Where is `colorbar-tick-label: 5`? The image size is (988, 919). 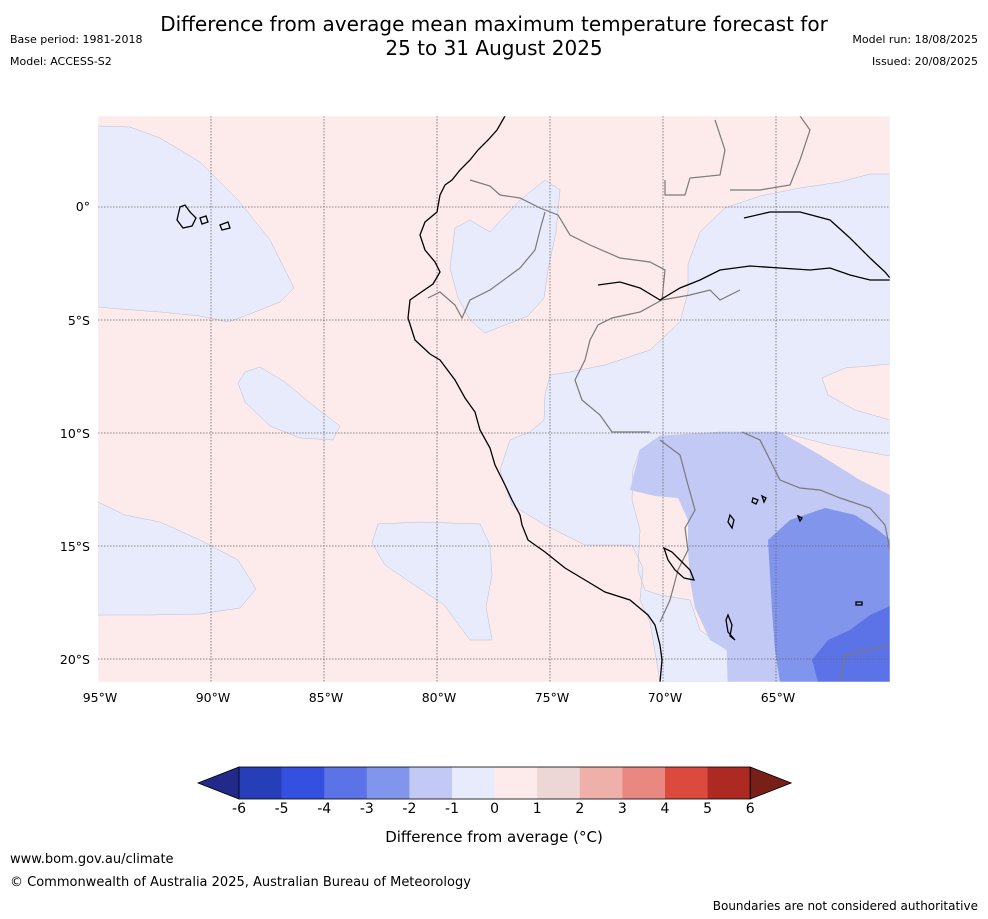
colorbar-tick-label: 5 is located at coordinates (708, 809).